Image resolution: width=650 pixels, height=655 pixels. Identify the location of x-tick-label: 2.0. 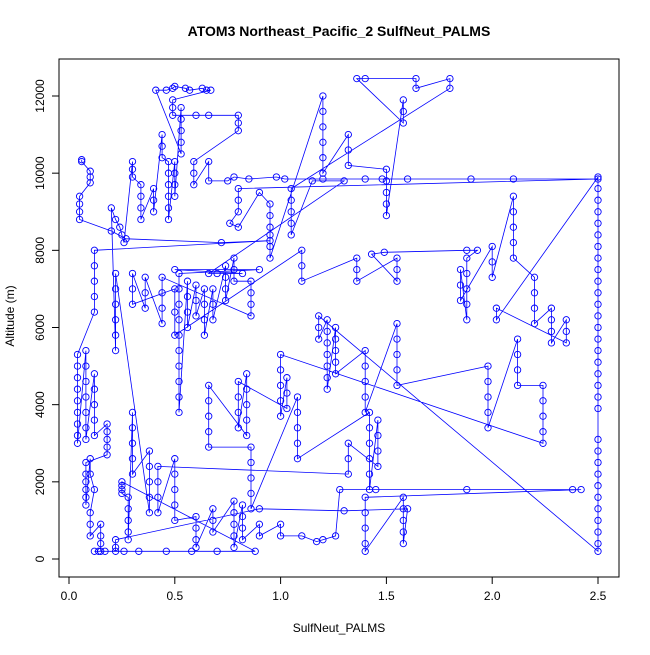
(492, 596).